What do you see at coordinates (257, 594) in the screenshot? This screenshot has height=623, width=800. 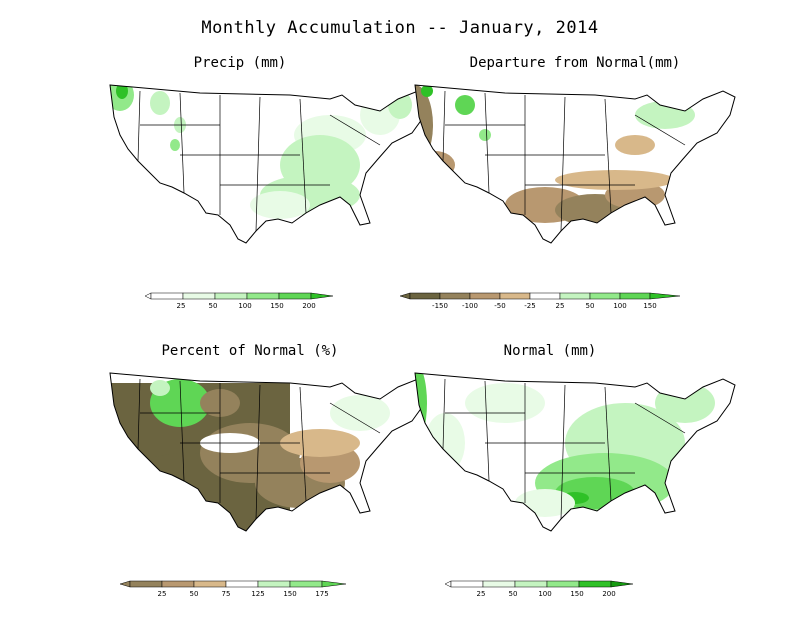 I see `legend-label: 125` at bounding box center [257, 594].